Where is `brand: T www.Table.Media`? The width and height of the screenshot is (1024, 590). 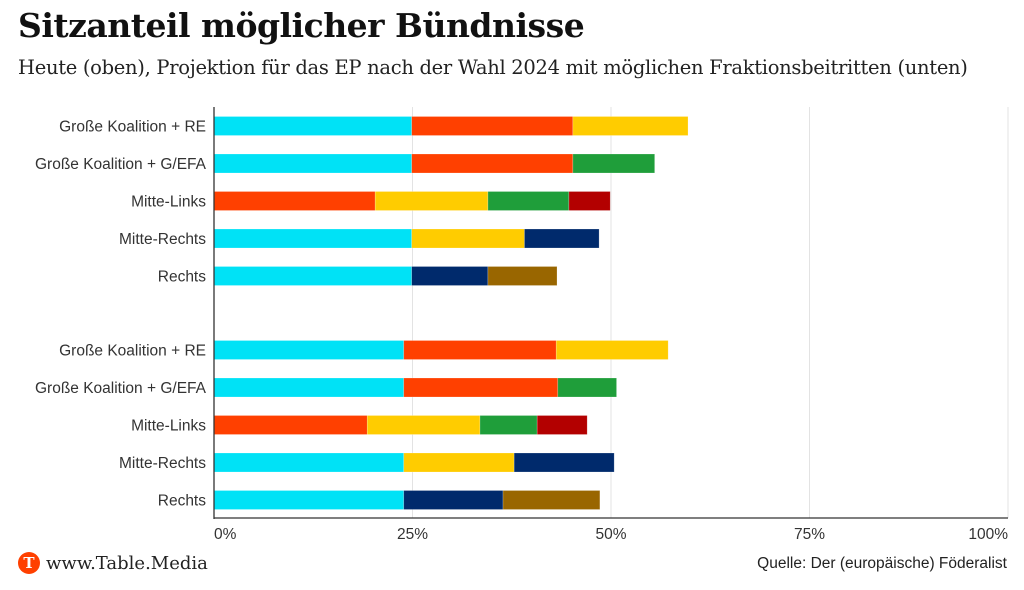
brand: T www.Table.Media is located at coordinates (113, 563).